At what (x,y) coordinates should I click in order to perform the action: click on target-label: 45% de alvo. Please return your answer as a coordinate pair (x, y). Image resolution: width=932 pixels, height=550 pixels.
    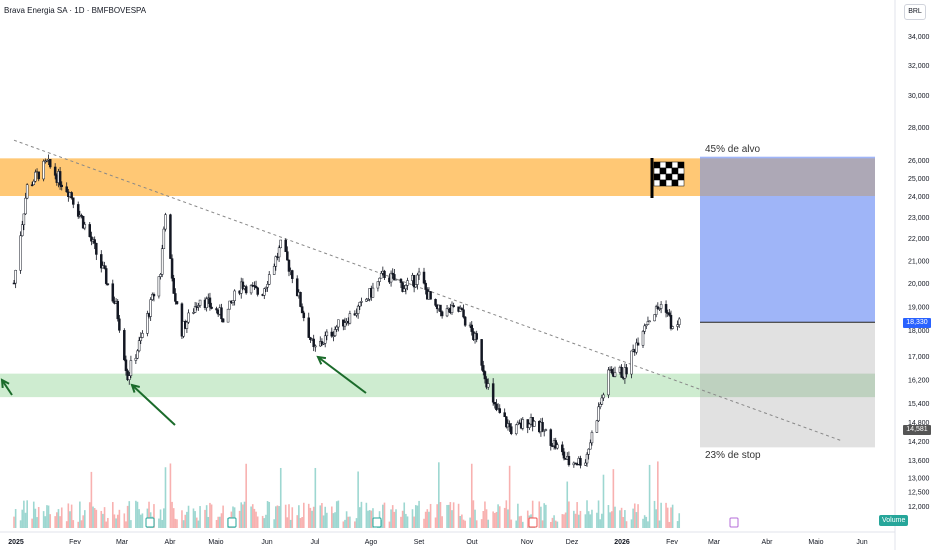
    Looking at the image, I should click on (733, 149).